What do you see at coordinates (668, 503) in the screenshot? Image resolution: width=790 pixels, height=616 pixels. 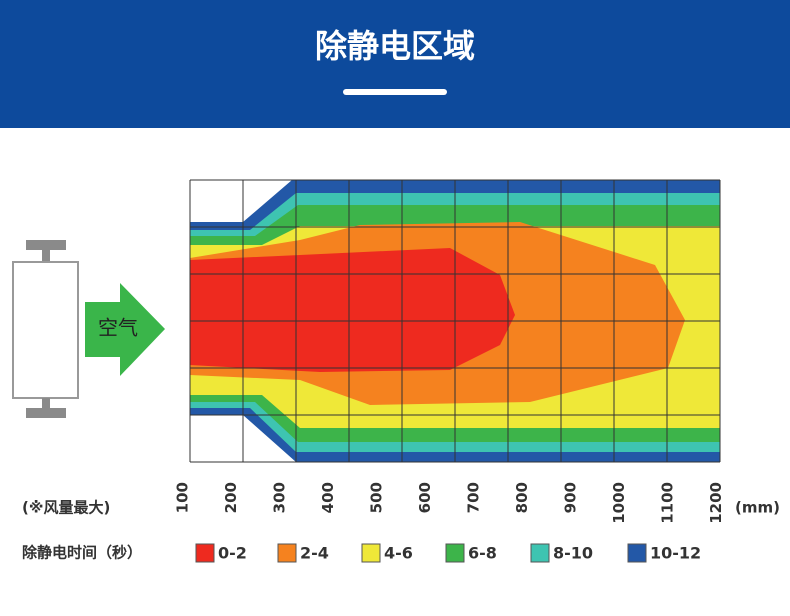 I see `x-tick-label: 1100` at bounding box center [668, 503].